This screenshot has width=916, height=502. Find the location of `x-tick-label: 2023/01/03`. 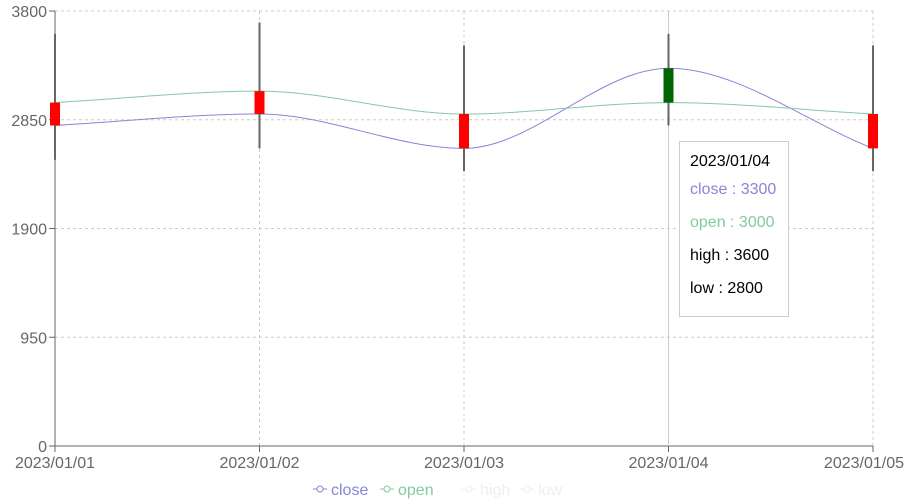

x-tick-label: 2023/01/03 is located at coordinates (464, 463).